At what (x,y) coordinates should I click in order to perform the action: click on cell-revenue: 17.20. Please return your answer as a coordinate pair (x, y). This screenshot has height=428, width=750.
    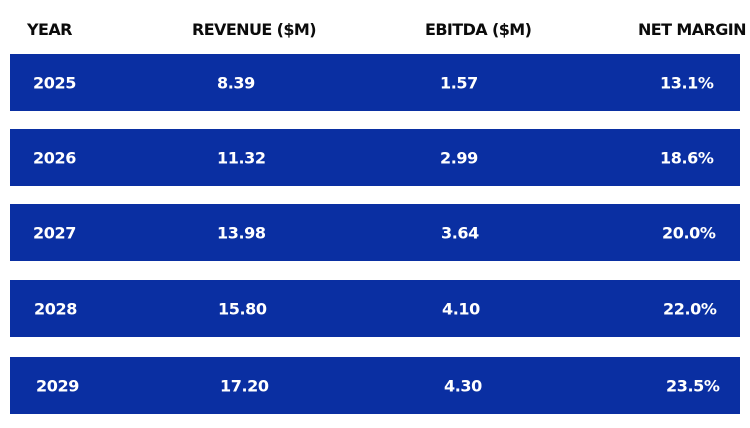
    Looking at the image, I should click on (244, 385).